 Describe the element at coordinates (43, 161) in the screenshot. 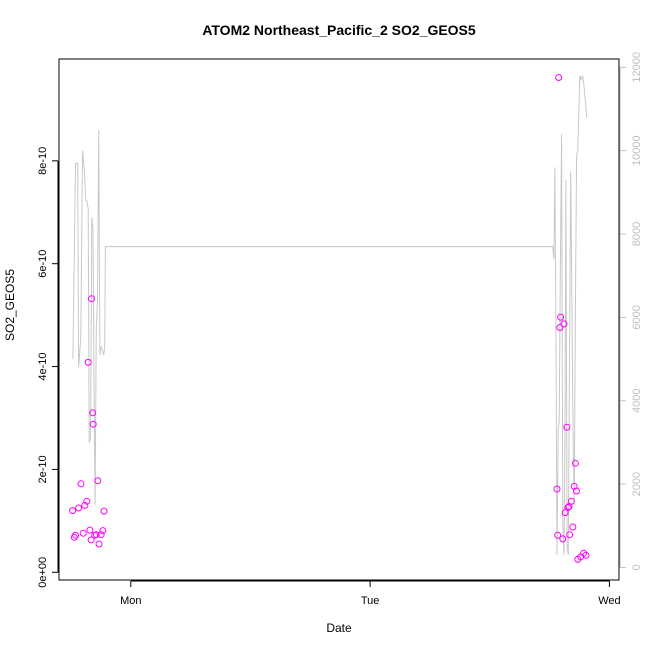

I see `y-tick-label: 8e-10` at that location.